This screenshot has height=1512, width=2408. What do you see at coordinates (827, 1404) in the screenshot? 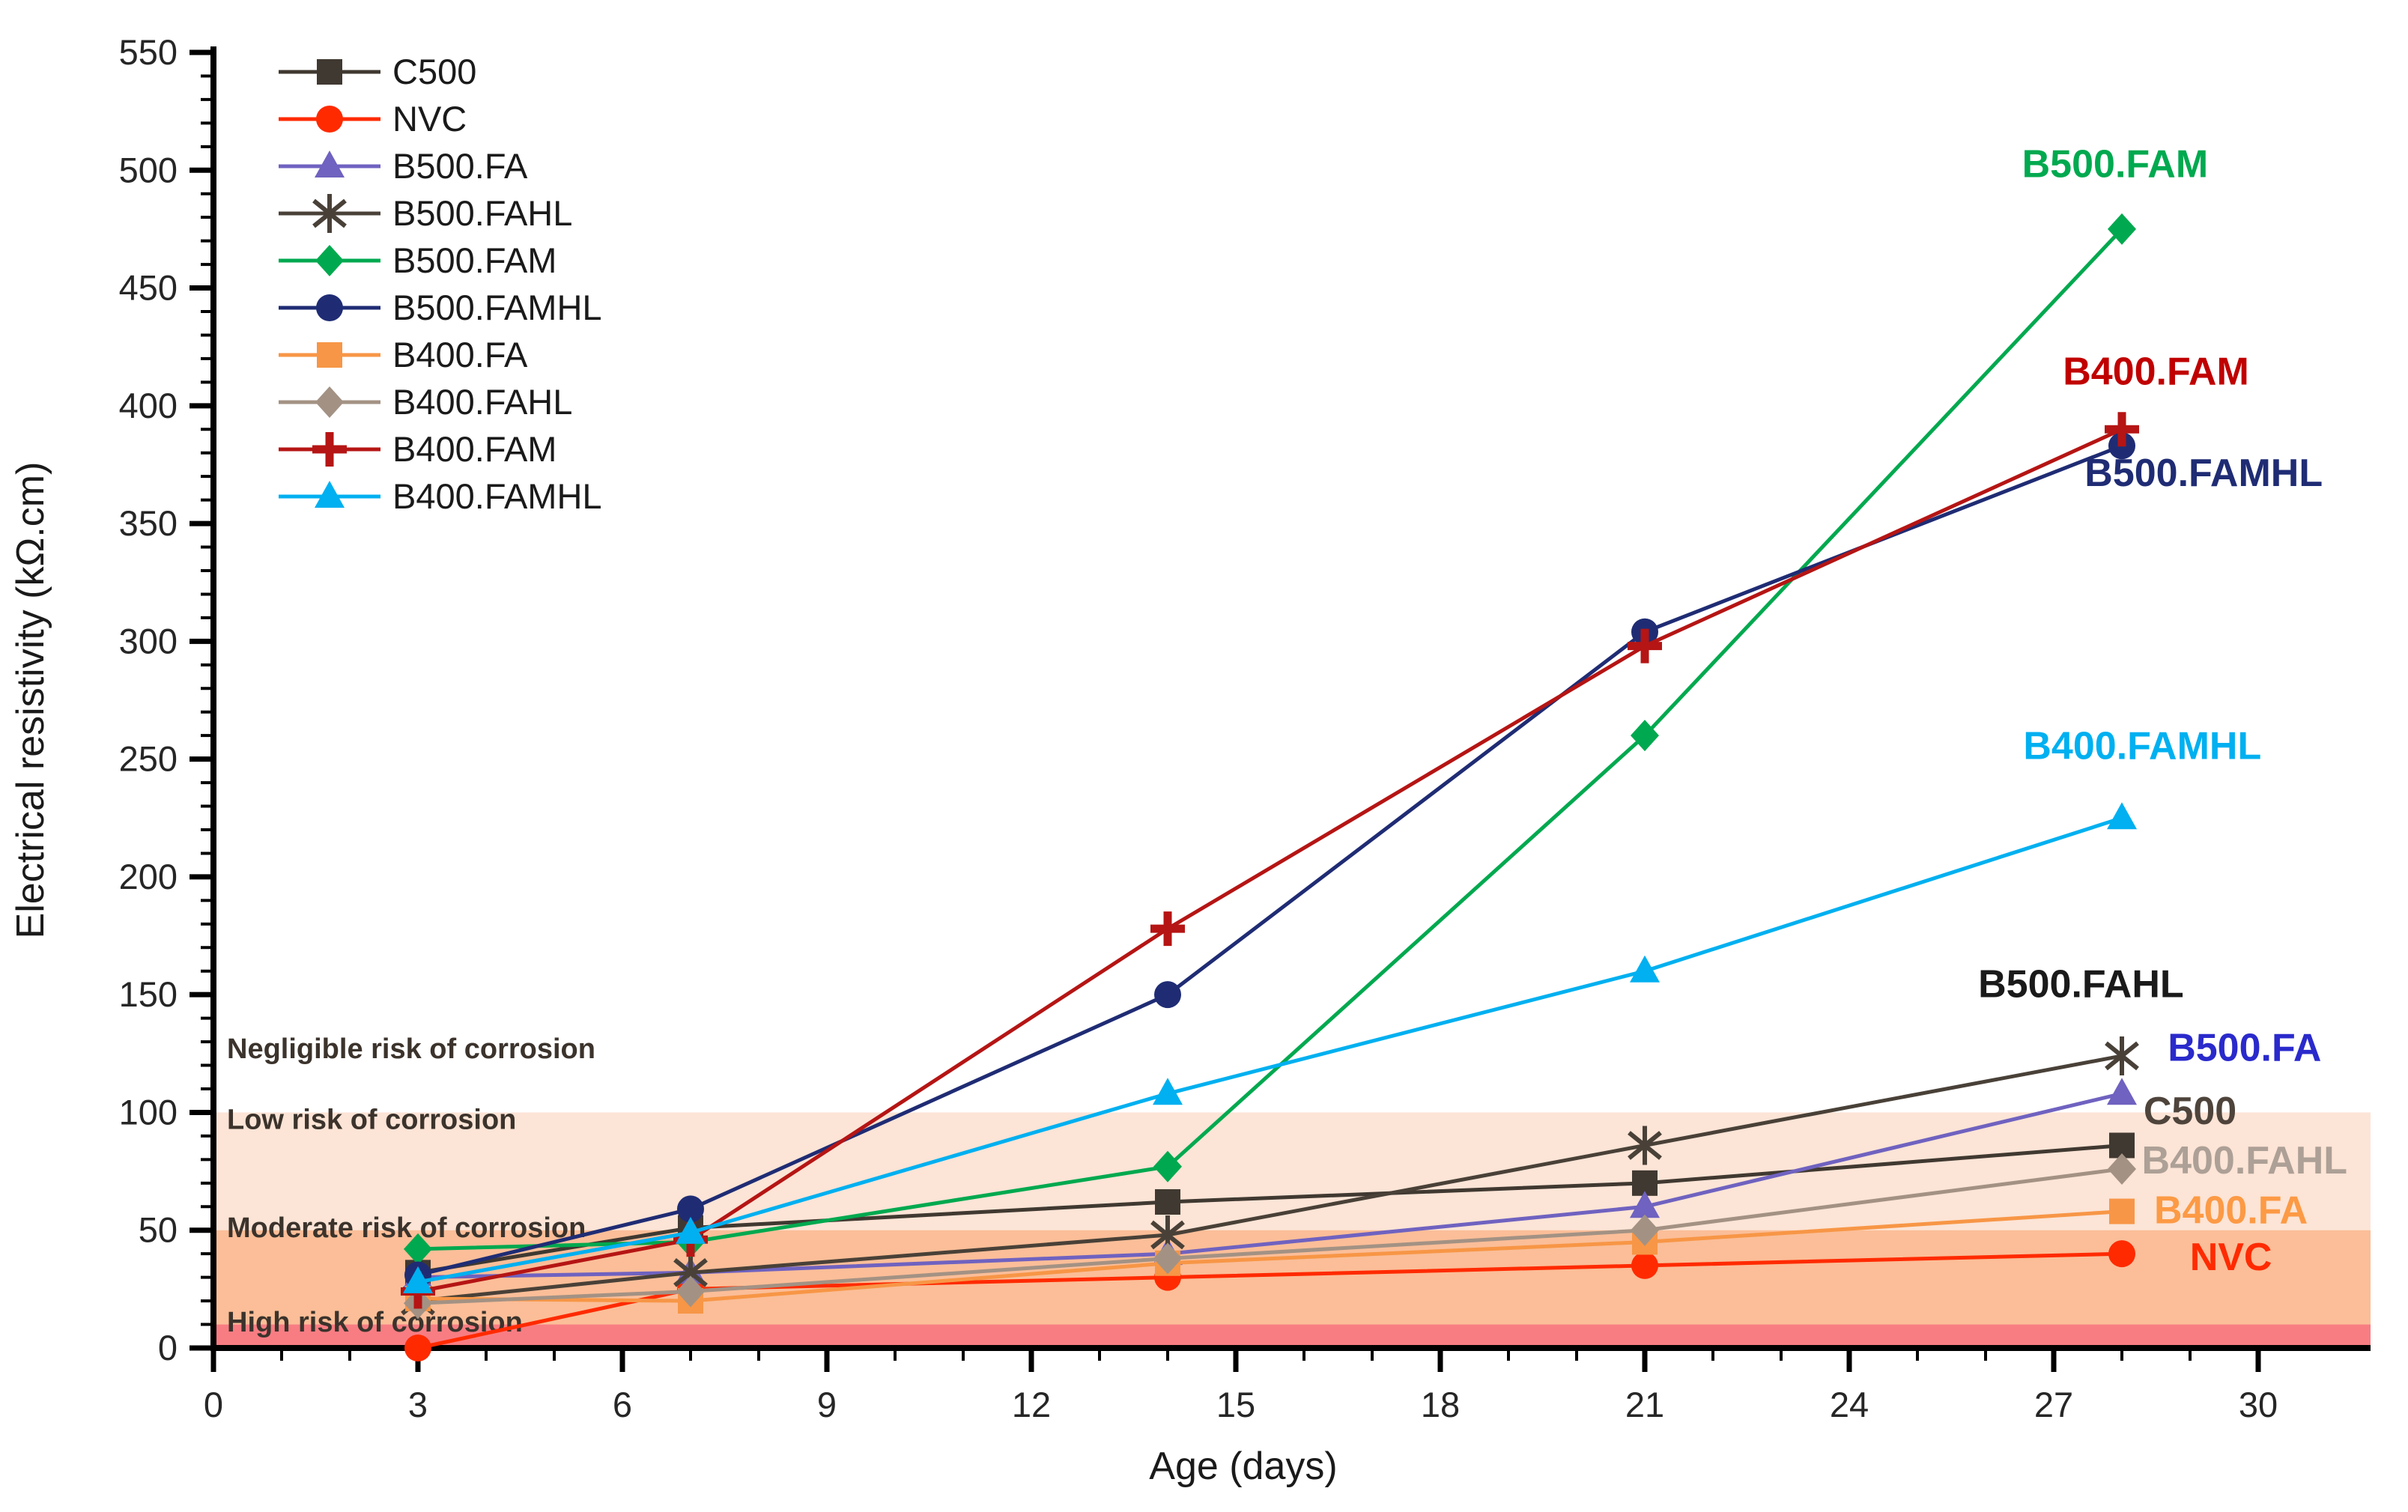
I see `x-tick-label: 9` at bounding box center [827, 1404].